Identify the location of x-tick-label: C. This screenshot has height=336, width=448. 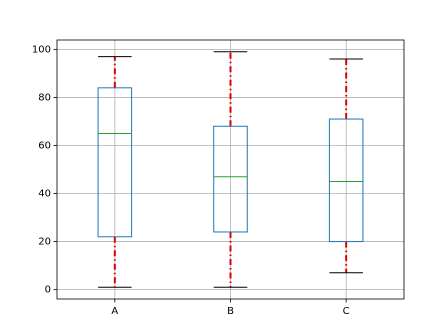
(346, 311).